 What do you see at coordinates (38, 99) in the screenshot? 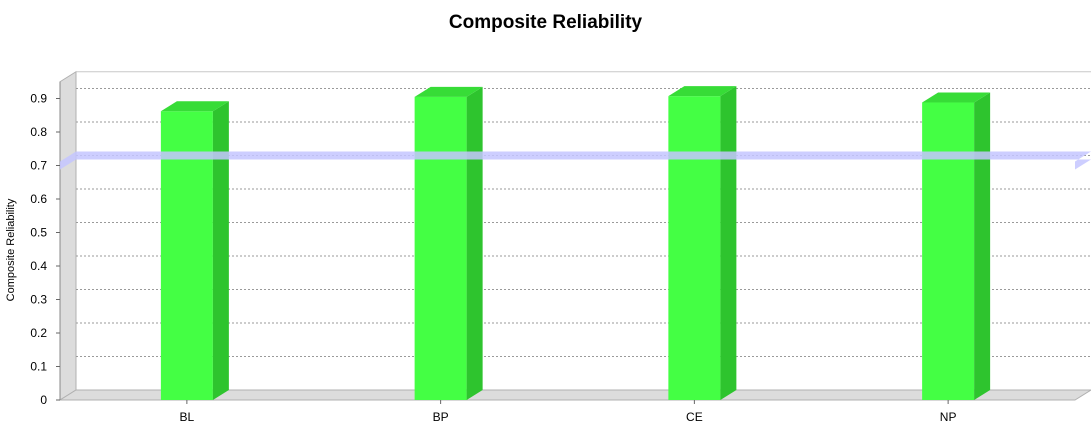
I see `y-tick-label: 0.9` at bounding box center [38, 99].